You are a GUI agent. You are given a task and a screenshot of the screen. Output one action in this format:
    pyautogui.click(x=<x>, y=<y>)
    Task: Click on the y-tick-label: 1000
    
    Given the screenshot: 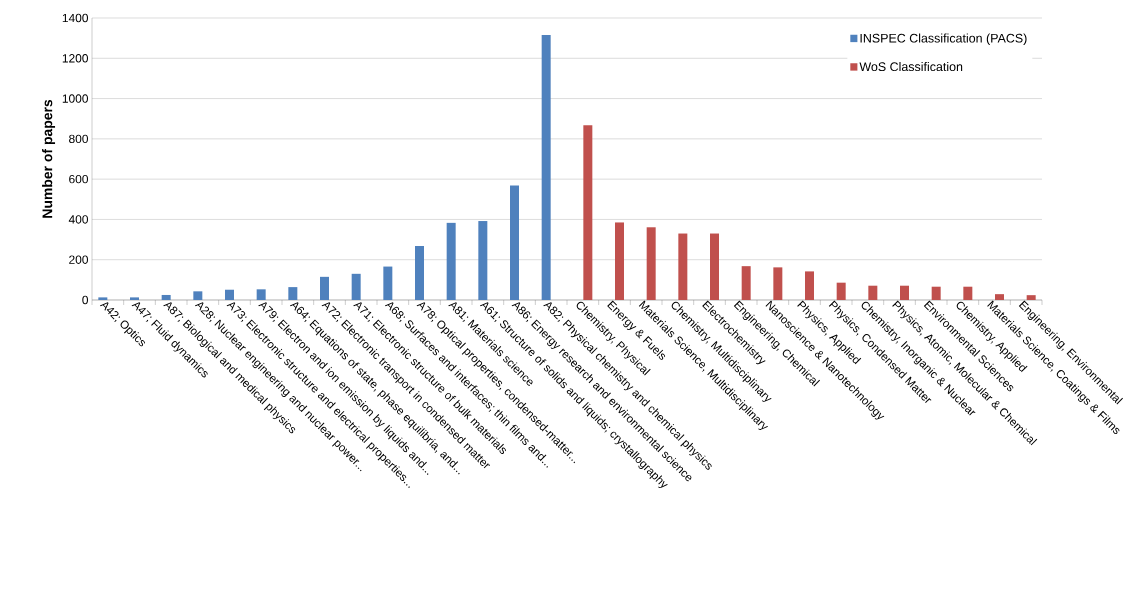 What is the action you would take?
    pyautogui.click(x=75, y=98)
    